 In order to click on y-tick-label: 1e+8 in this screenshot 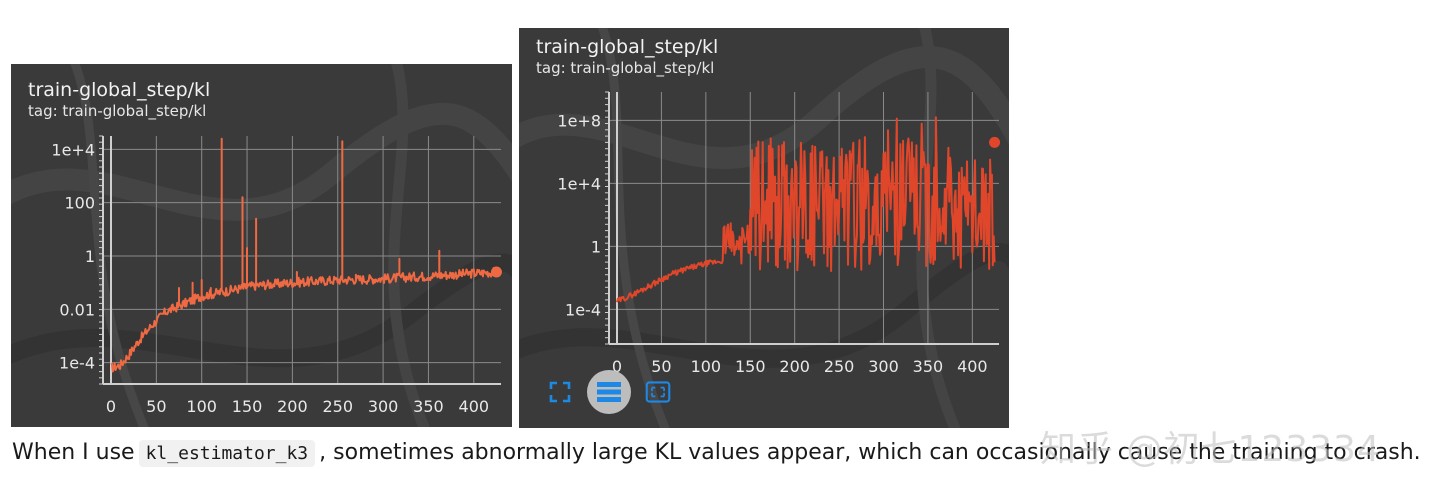, I will do `click(579, 120)`.